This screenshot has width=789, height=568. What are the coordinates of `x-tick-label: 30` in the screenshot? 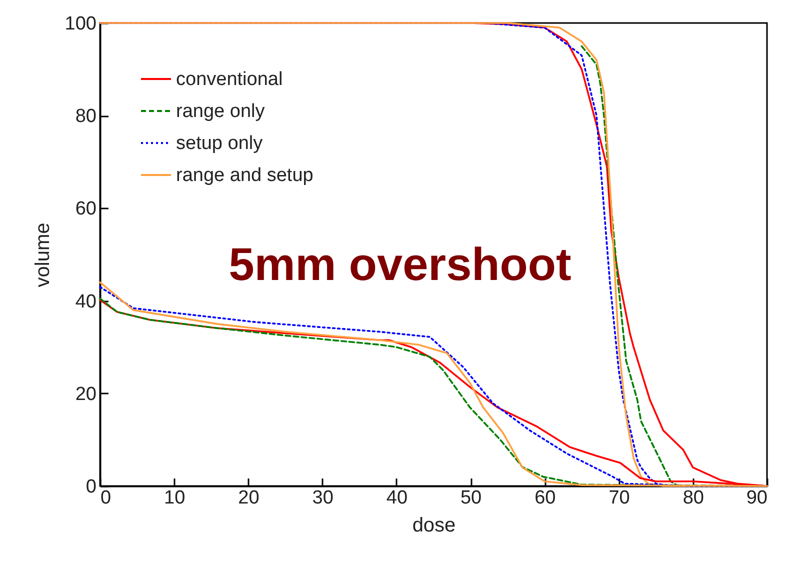 It's located at (323, 498).